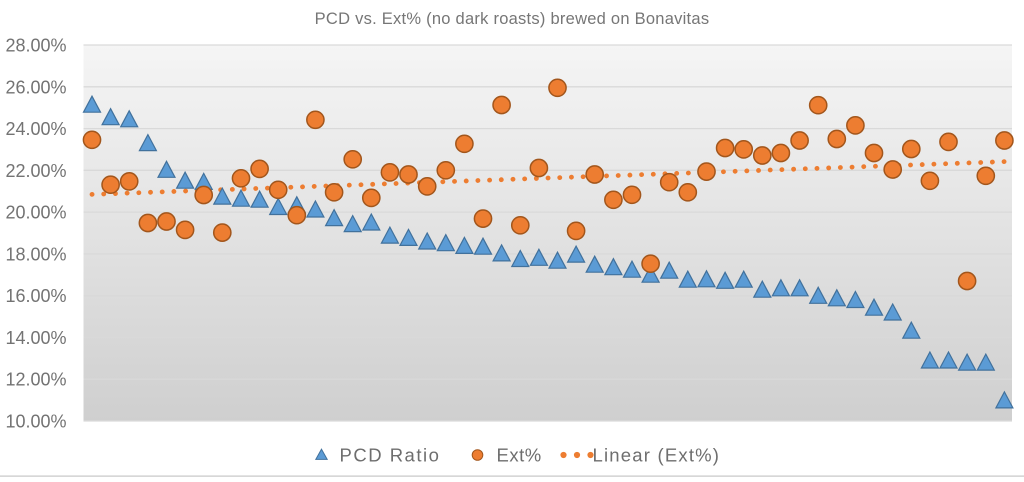  I want to click on svg-text: PCD Ratio, so click(390, 455).